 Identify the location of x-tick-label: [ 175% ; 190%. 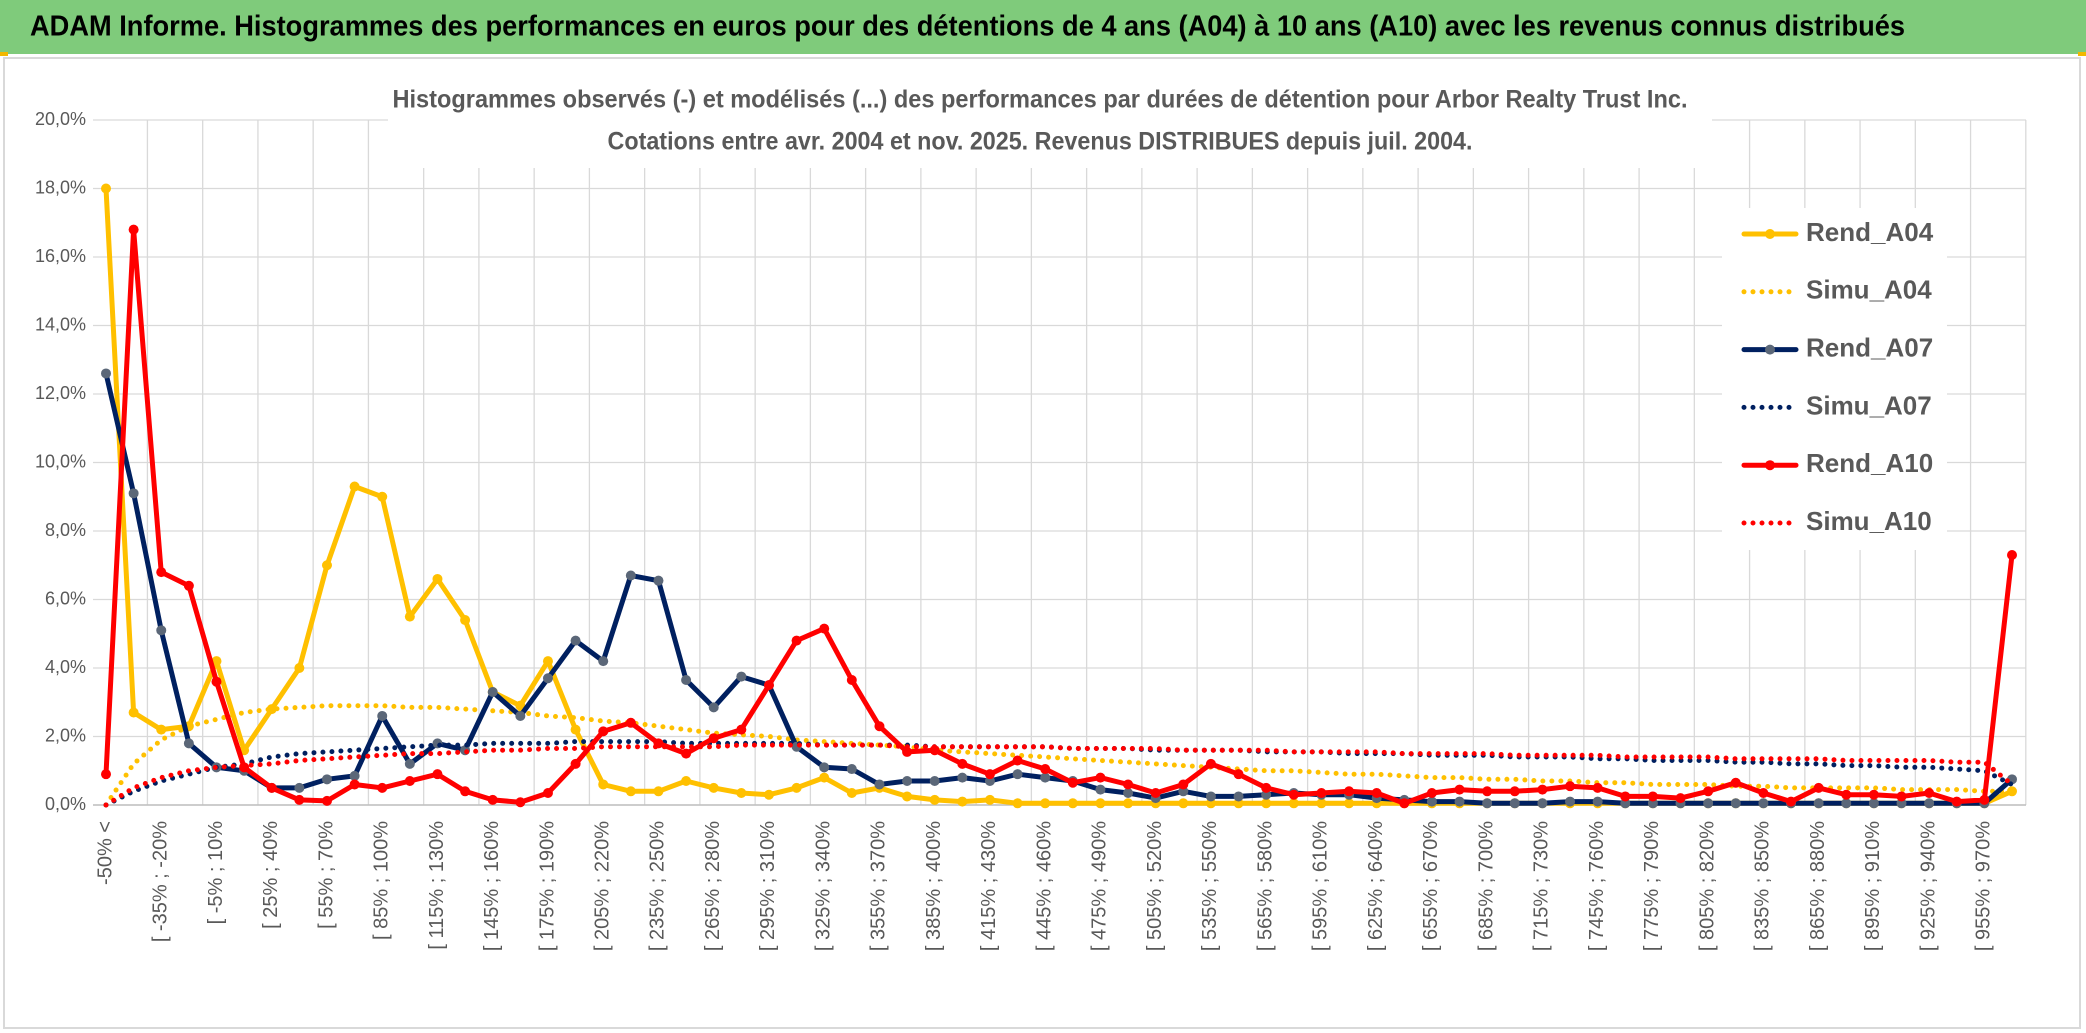
(547, 886).